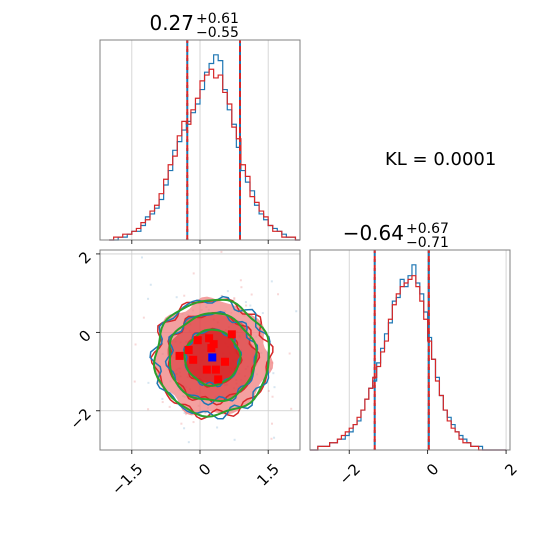 The width and height of the screenshot is (550, 550). I want to click on y-marginal-title-plus: +0.67, so click(427, 229).